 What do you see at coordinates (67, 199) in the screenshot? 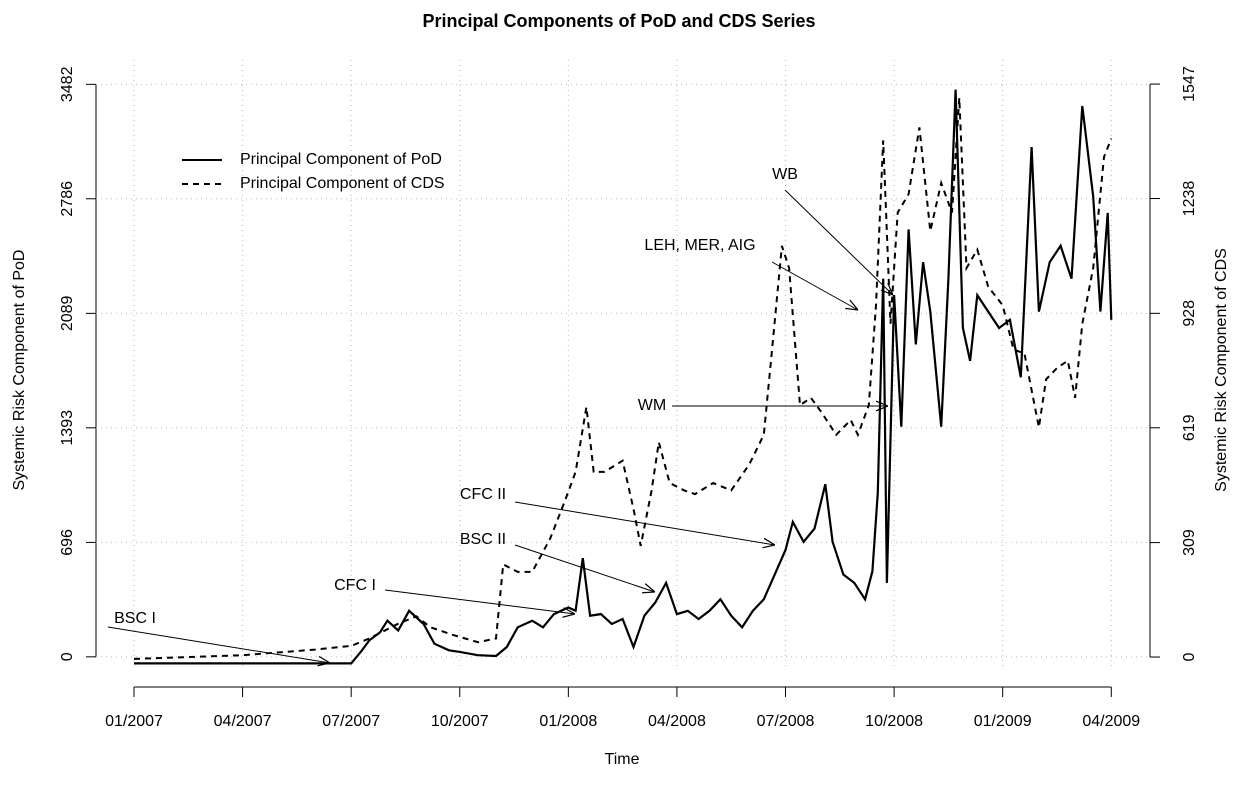
I see `y-tick-label: 2786` at bounding box center [67, 199].